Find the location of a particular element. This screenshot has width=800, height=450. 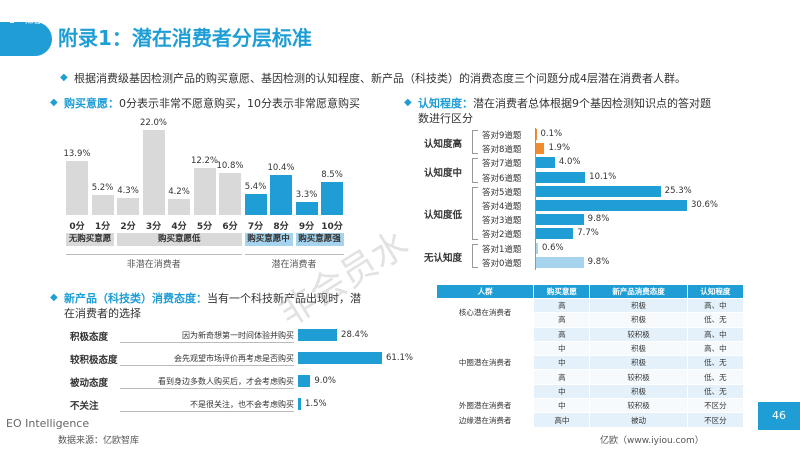

purchase-section-desc: 0分表示非常不愿意购买，10分表示非常愿意购买 is located at coordinates (239, 103).